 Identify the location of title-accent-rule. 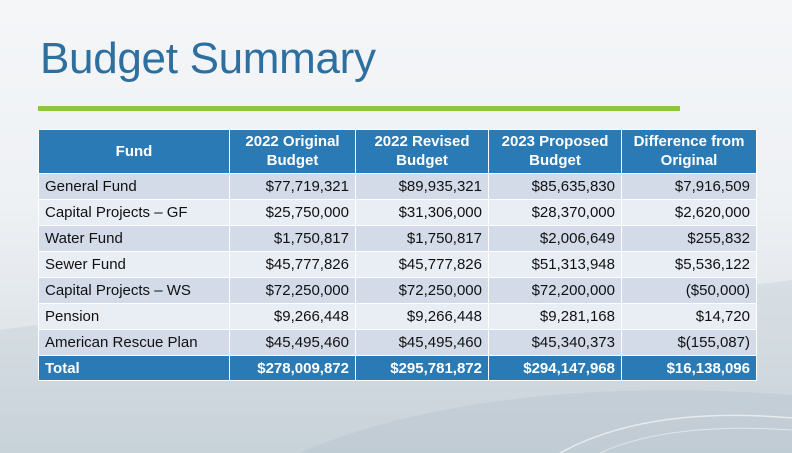
(359, 108).